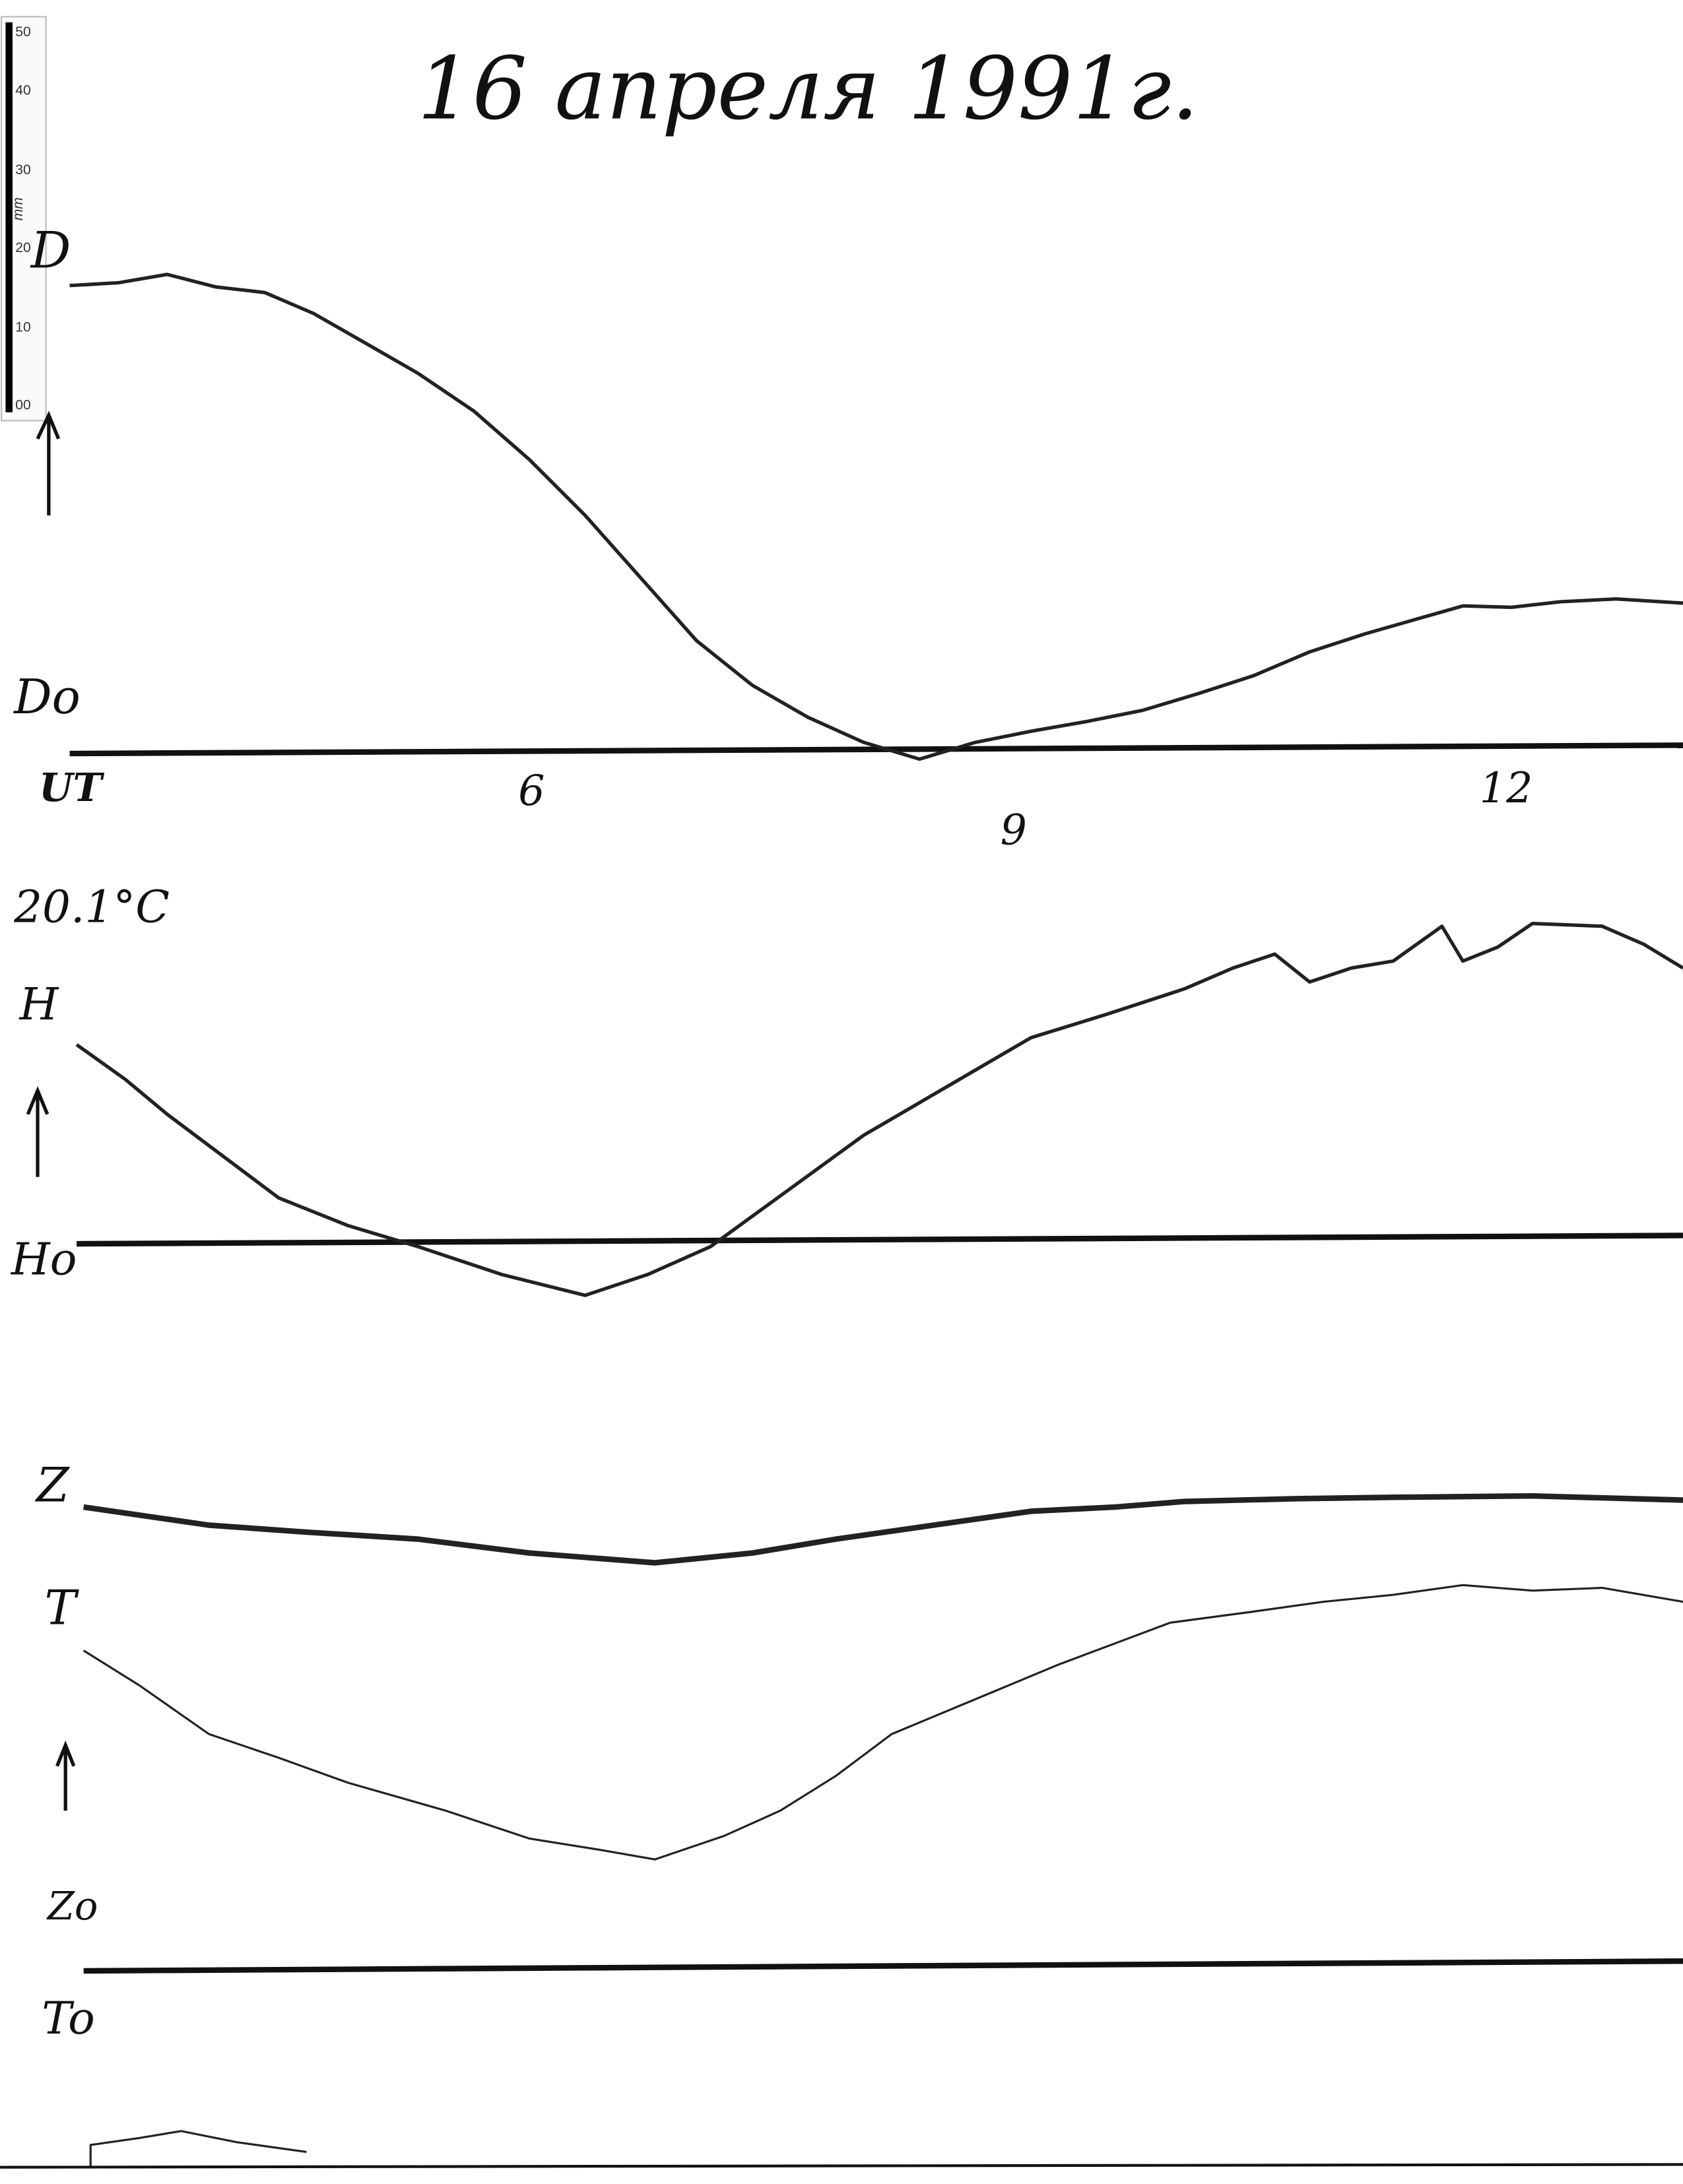  Describe the element at coordinates (23, 405) in the screenshot. I see `scale-label: 00` at that location.